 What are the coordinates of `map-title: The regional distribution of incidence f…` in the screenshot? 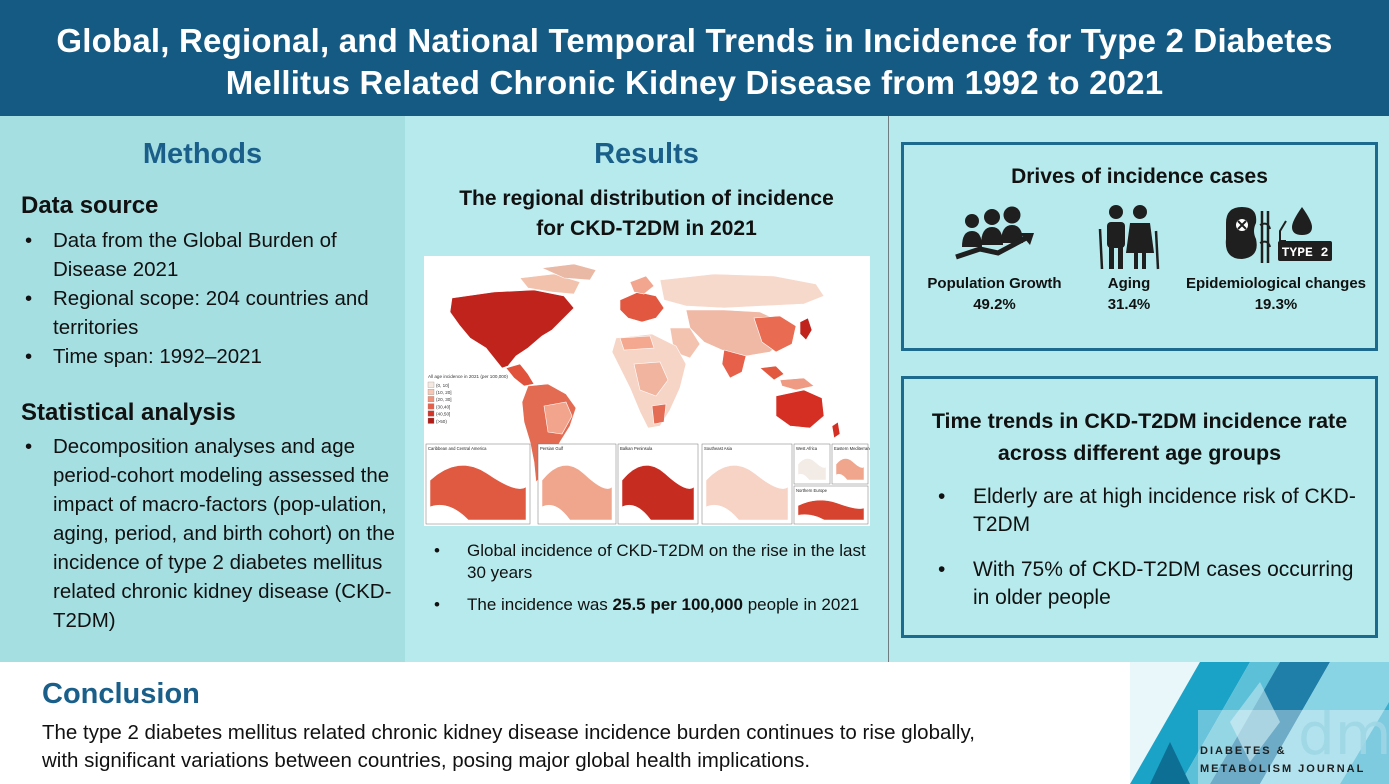 It's located at (646, 214).